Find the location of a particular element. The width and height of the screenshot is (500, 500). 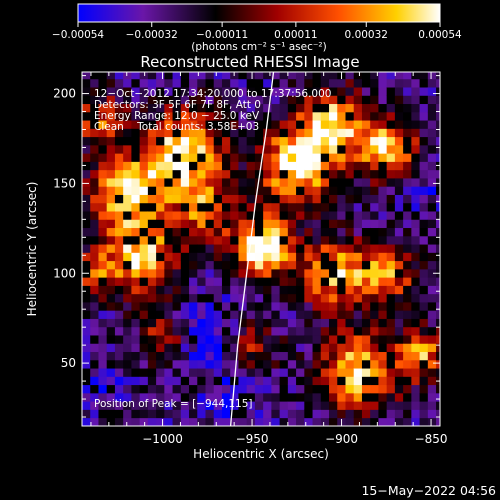

colorbar-unit-label: (photons cm⁻² s⁻¹ asec⁻²) is located at coordinates (258, 47).